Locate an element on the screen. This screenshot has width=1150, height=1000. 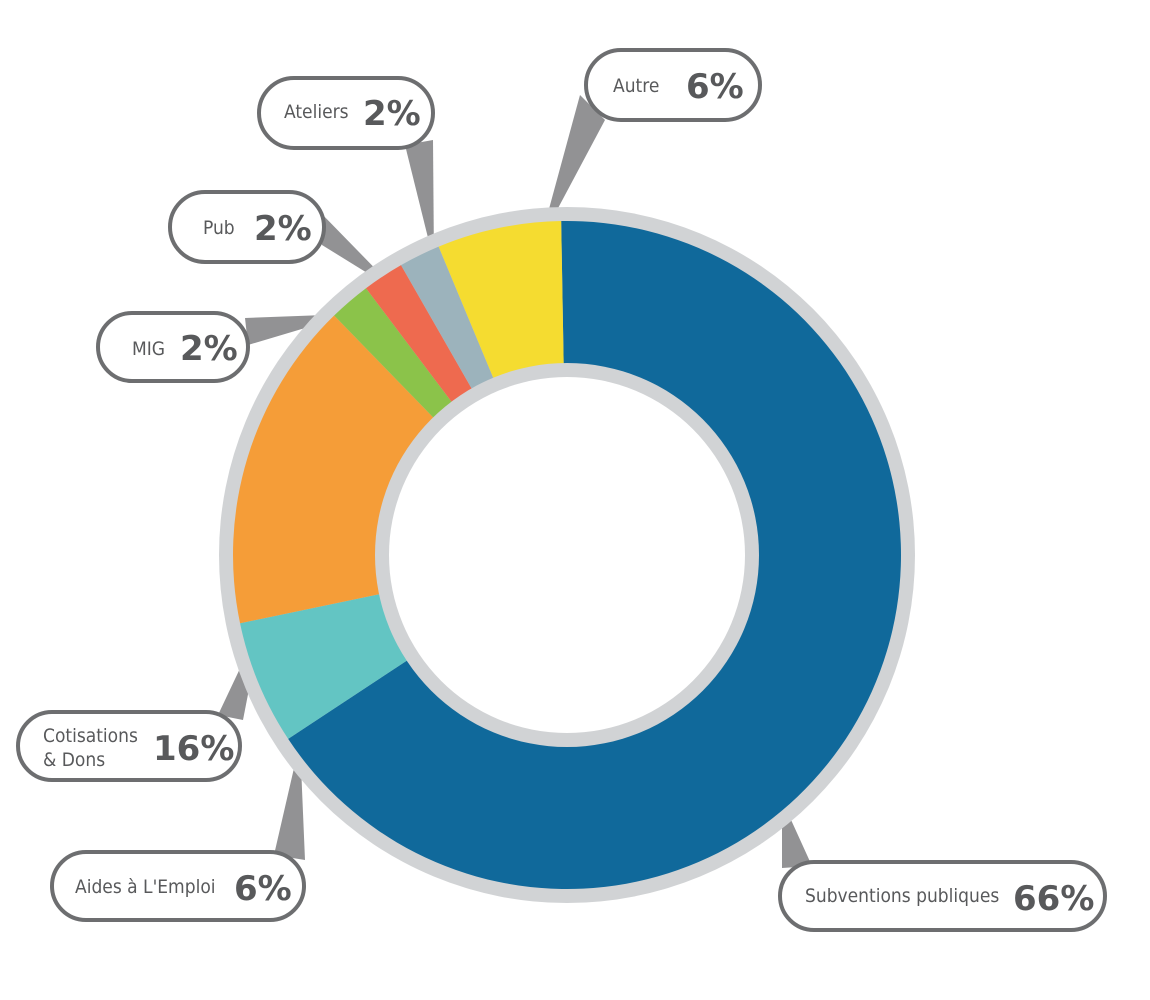
pointer-ateliers is located at coordinates (419, 201).